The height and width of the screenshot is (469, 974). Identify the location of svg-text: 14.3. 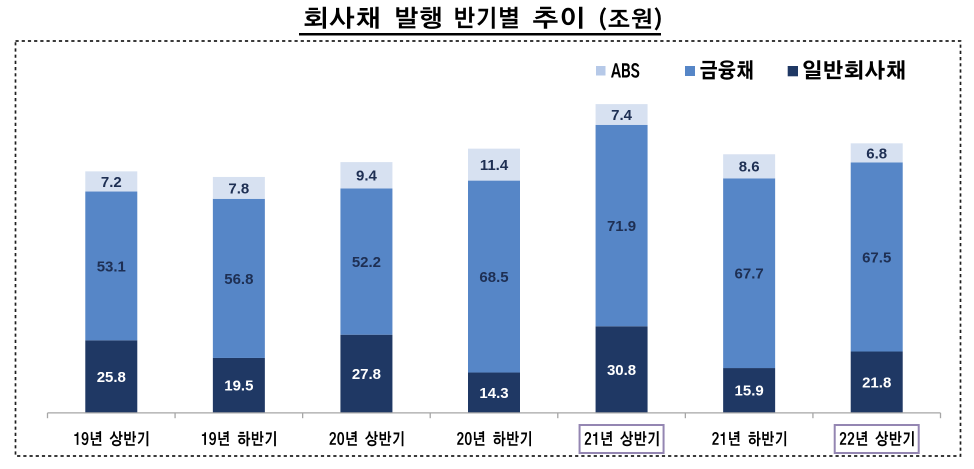
(493, 393).